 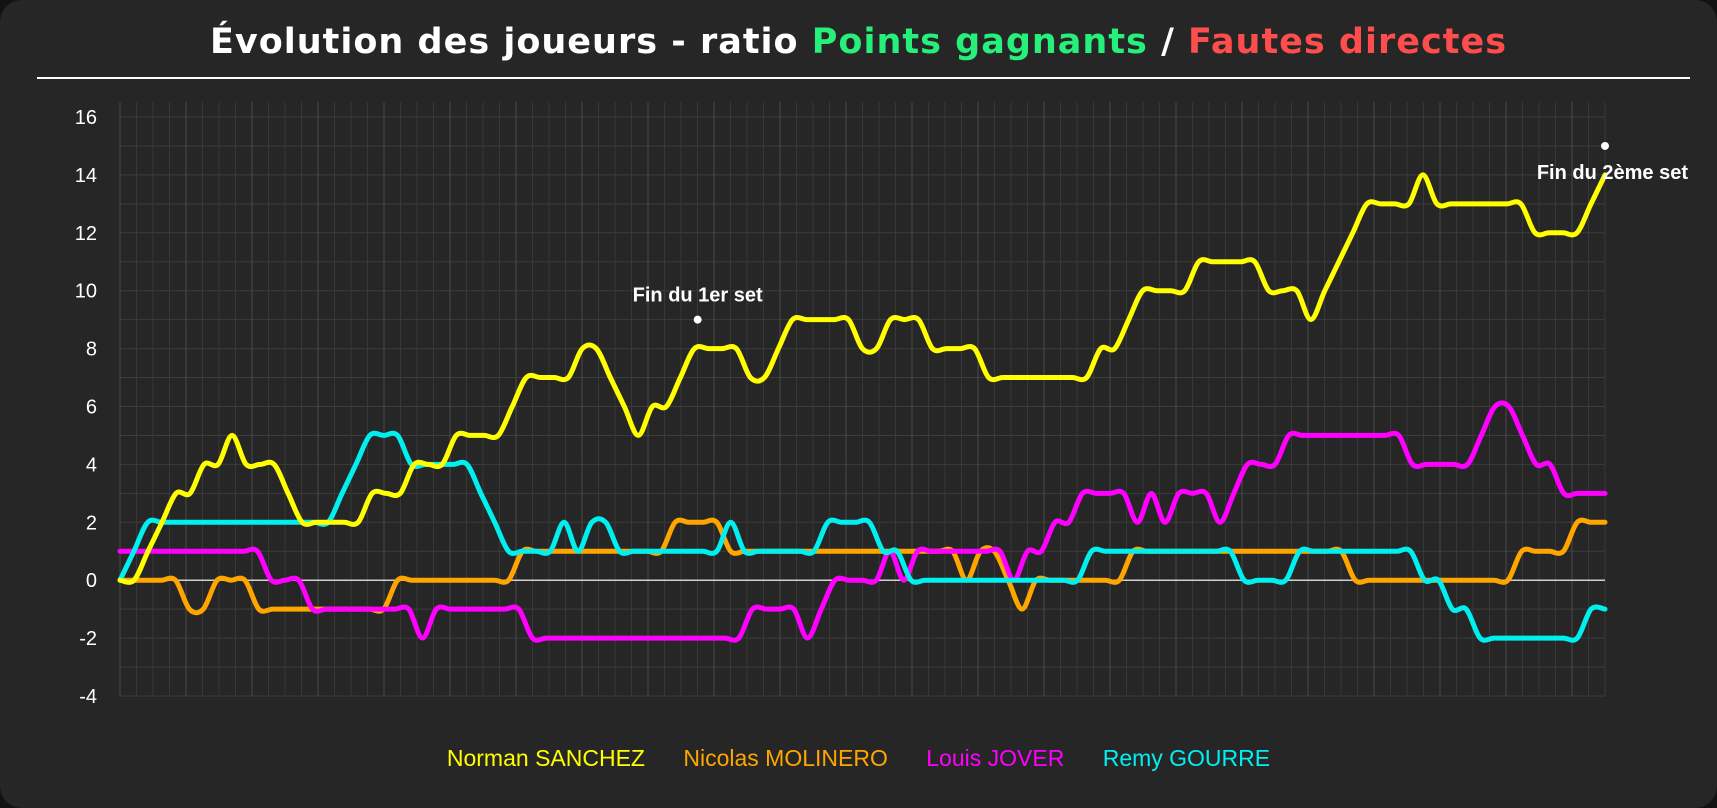 What do you see at coordinates (1186, 758) in the screenshot?
I see `legend-item-3: Remy GOURRE` at bounding box center [1186, 758].